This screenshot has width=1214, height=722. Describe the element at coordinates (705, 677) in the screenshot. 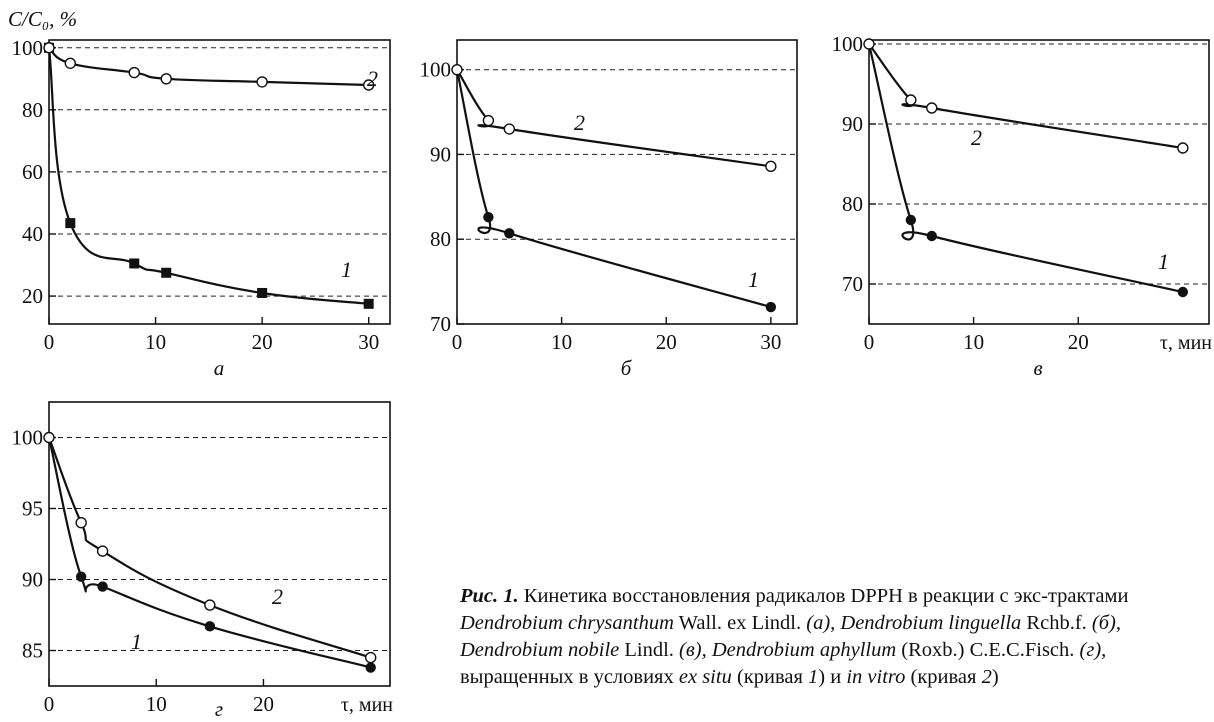

I see `caption-ex-situ: ex situ` at that location.